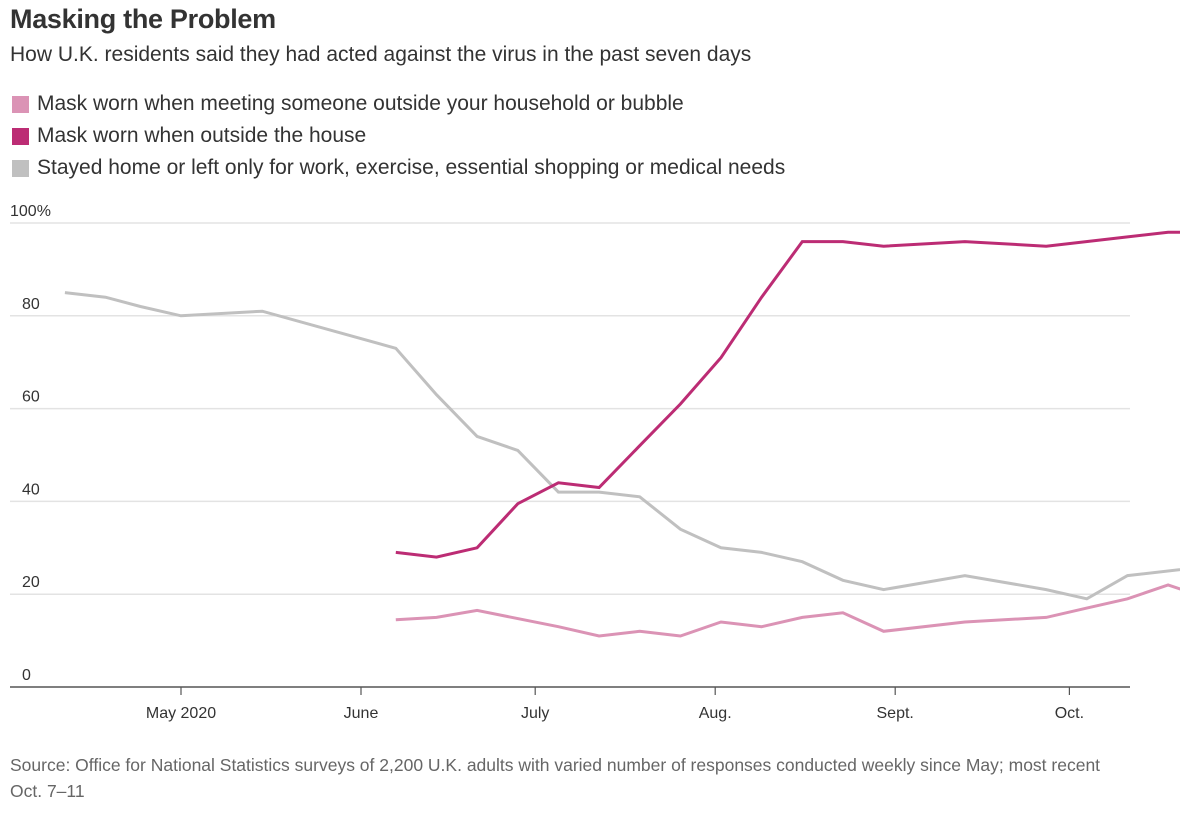 Image resolution: width=1180 pixels, height=816 pixels. Describe the element at coordinates (1069, 713) in the screenshot. I see `x-tick-label-oct: Oct.` at that location.